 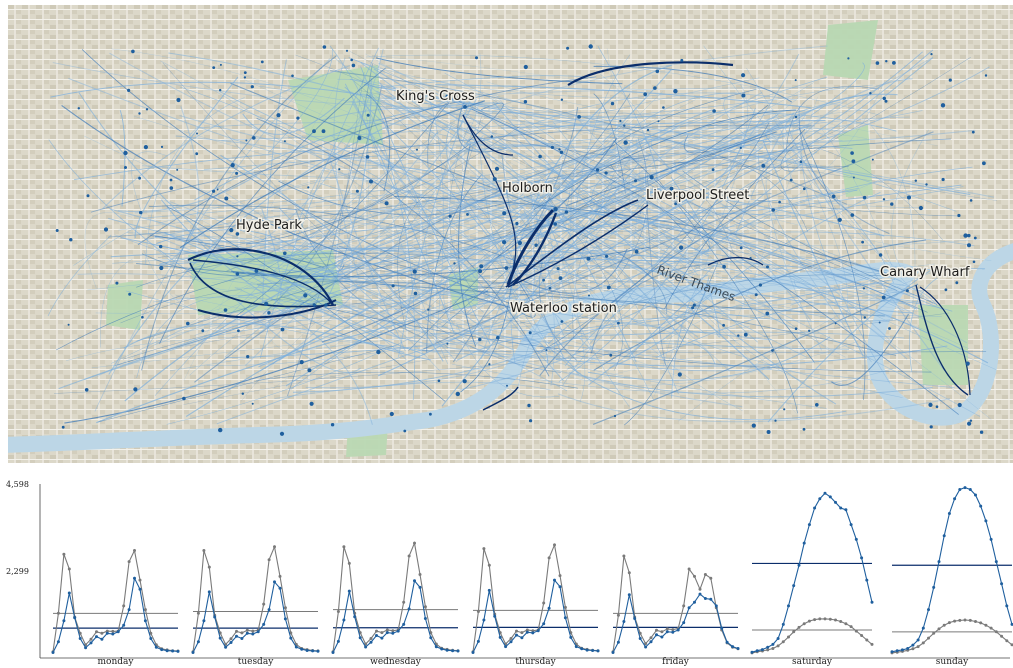 I want to click on day-panel-friday: friday, so click(x=675, y=610).